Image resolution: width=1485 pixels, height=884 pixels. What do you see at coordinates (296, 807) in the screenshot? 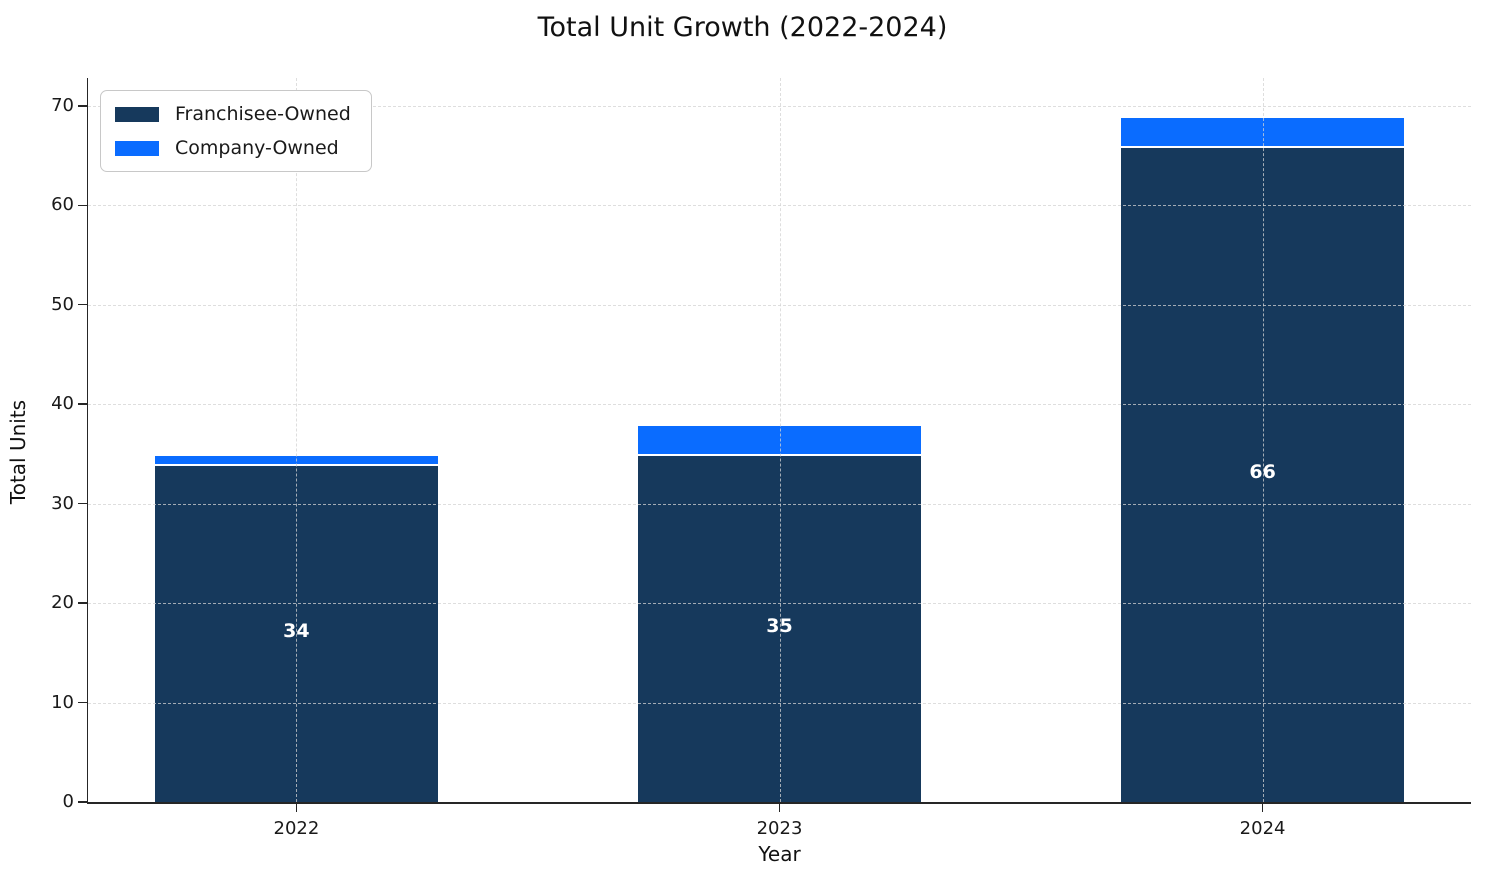
I see `x-tick-mark-2022` at bounding box center [296, 807].